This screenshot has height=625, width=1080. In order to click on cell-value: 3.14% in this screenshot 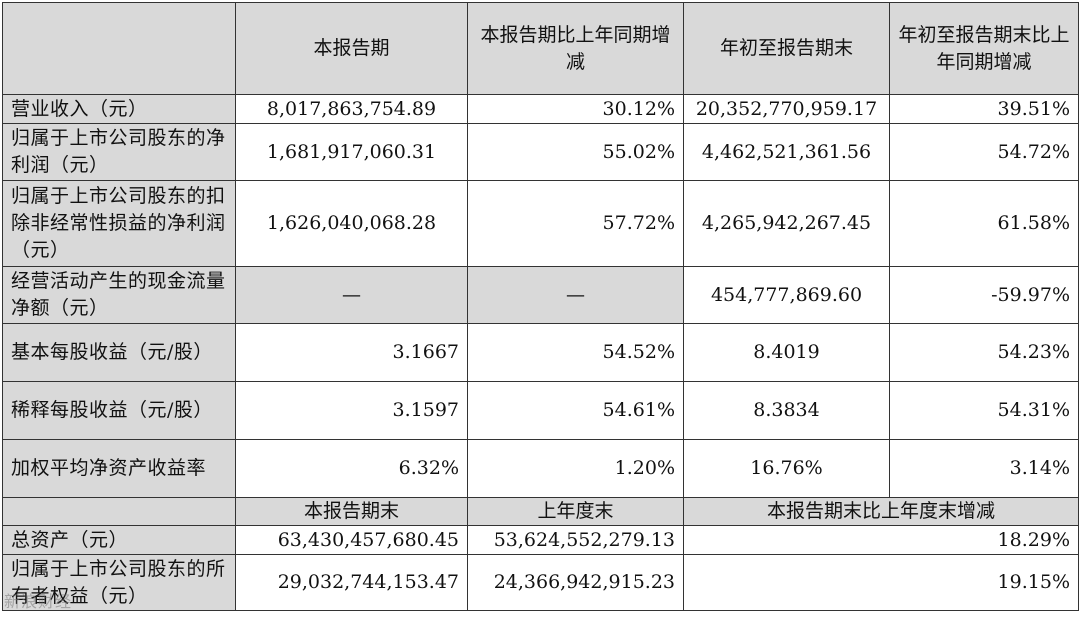, I will do `click(984, 468)`.